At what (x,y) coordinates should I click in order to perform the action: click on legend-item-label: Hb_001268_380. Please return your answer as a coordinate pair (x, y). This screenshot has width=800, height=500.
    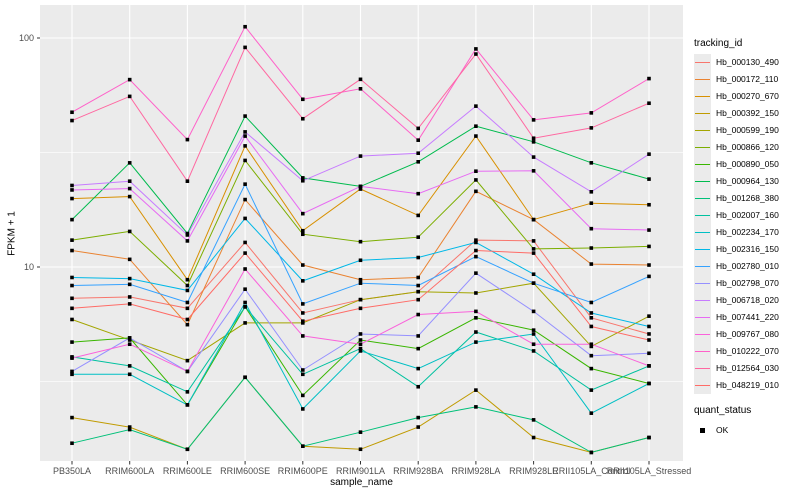
    Looking at the image, I should click on (747, 198).